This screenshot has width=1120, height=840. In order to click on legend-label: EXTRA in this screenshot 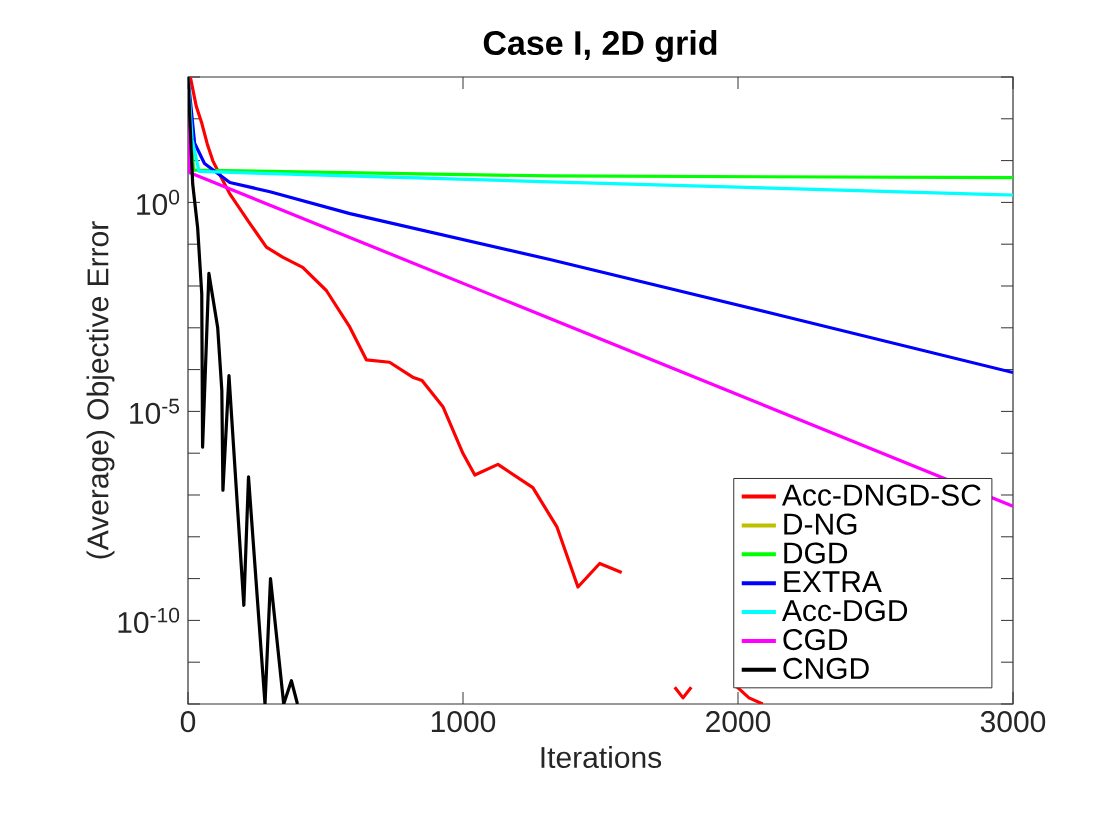, I will do `click(833, 581)`.